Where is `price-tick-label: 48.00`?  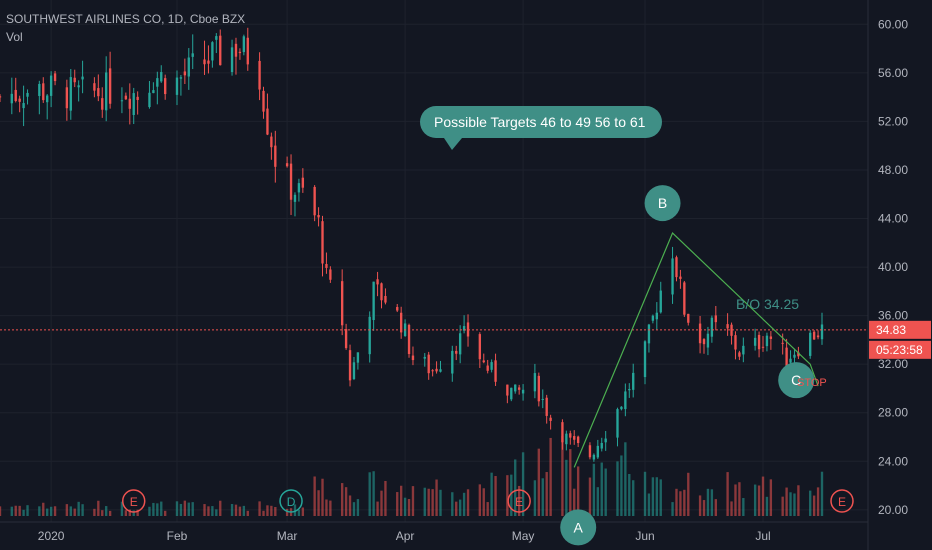 price-tick-label: 48.00 is located at coordinates (893, 170).